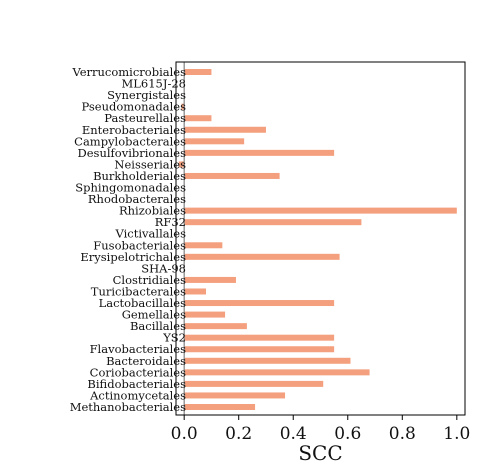 This screenshot has width=482, height=467. What do you see at coordinates (235, 395) in the screenshot?
I see `bar-actinomycetales` at bounding box center [235, 395].